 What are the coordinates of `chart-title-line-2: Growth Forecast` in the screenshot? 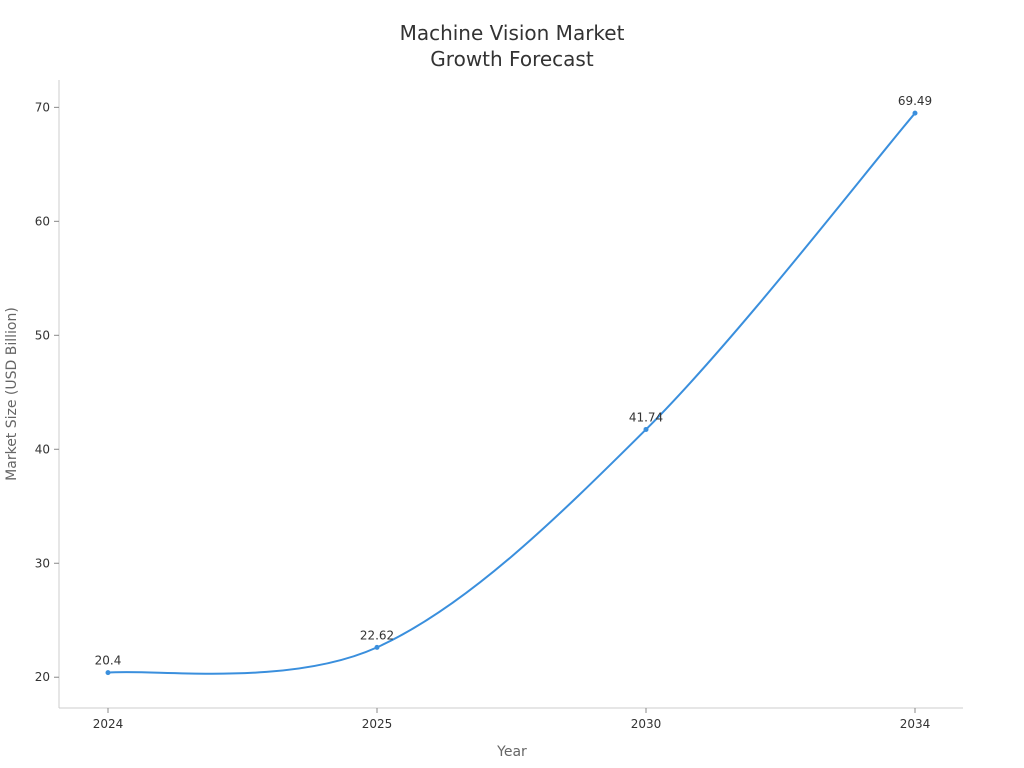 It's located at (512, 59).